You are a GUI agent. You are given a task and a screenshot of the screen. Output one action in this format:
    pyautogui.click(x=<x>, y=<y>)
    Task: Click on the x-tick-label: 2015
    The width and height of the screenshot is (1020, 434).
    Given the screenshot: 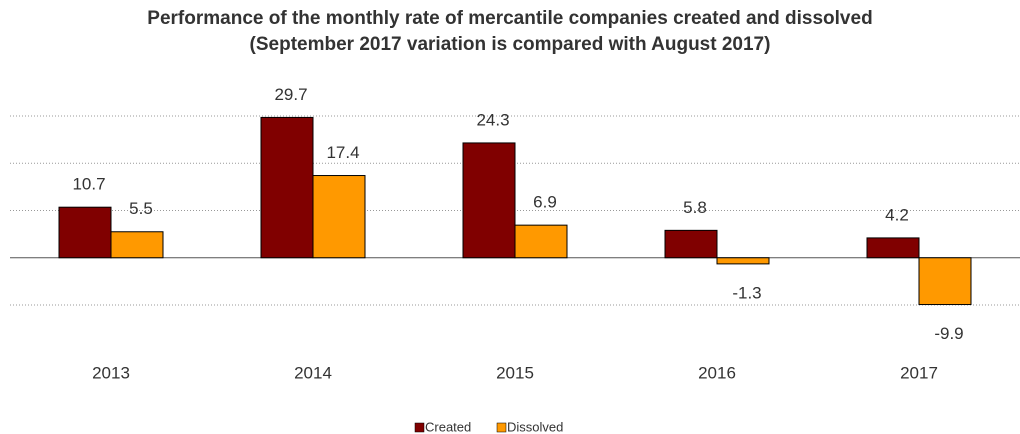 What is the action you would take?
    pyautogui.click(x=515, y=372)
    